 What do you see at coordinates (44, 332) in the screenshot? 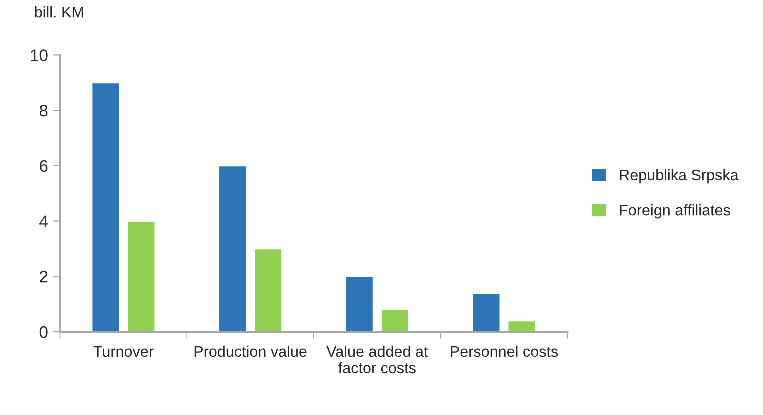
I see `y-tick-label: 0` at bounding box center [44, 332].